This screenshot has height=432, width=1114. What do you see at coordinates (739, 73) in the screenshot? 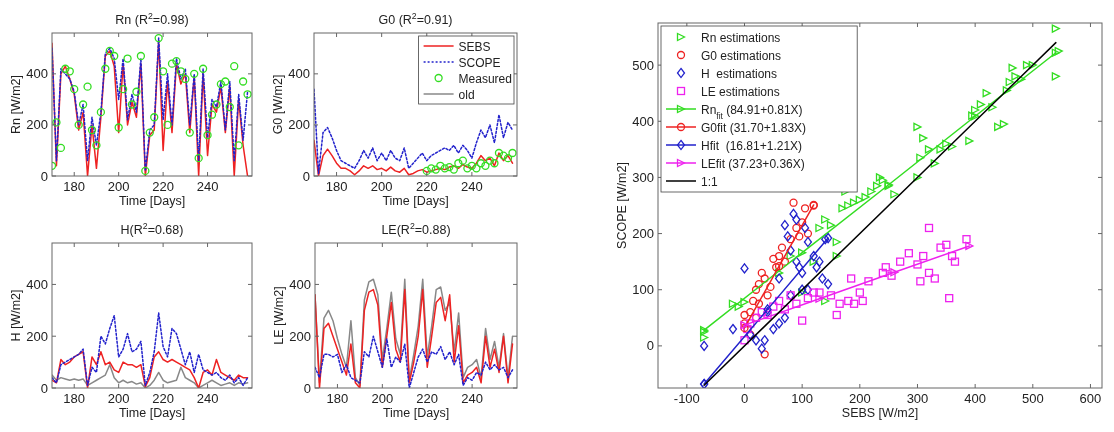
I see `legend-label: H estimations` at bounding box center [739, 73].